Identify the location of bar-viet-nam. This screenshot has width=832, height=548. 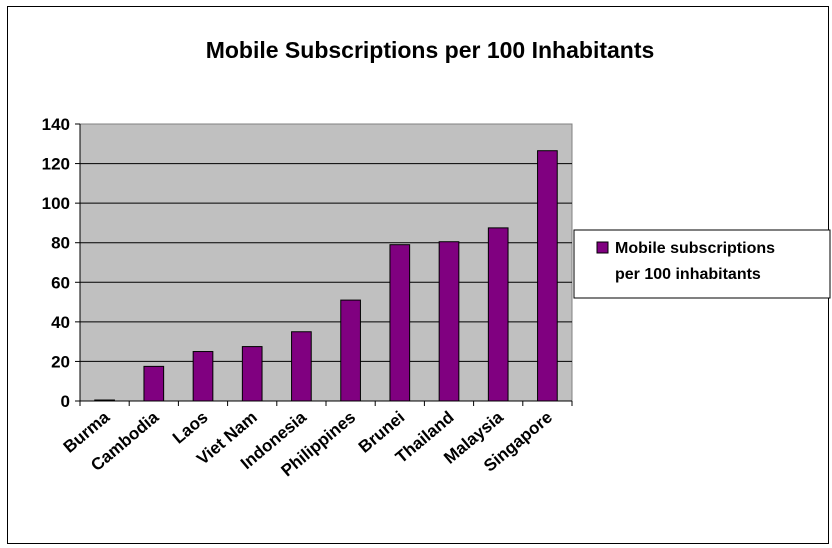
(252, 374).